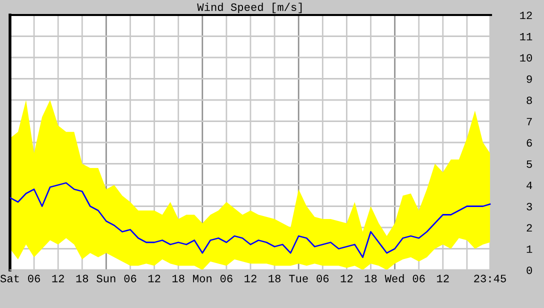 This screenshot has height=308, width=544. Describe the element at coordinates (490, 278) in the screenshot. I see `x-tick-label: 23:45` at that location.